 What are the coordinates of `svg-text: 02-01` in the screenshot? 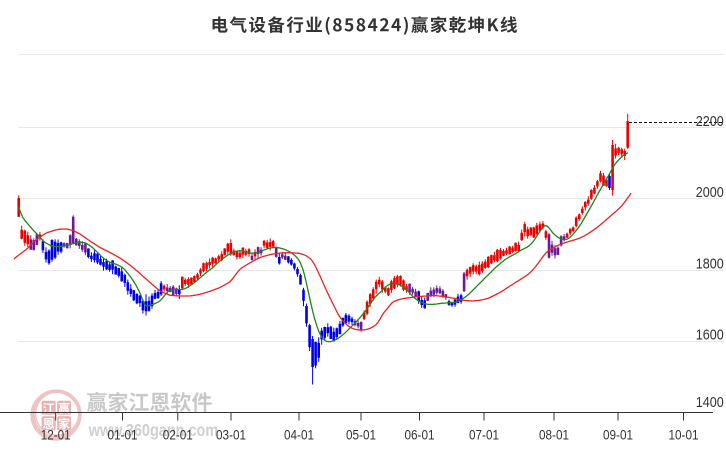 It's located at (178, 435).